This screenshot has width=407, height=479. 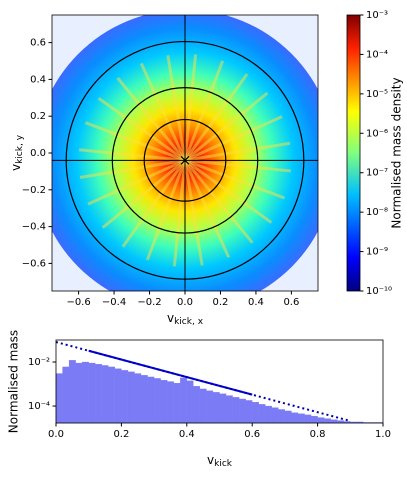 I want to click on x-tick-label: −0.2, so click(x=149, y=302).